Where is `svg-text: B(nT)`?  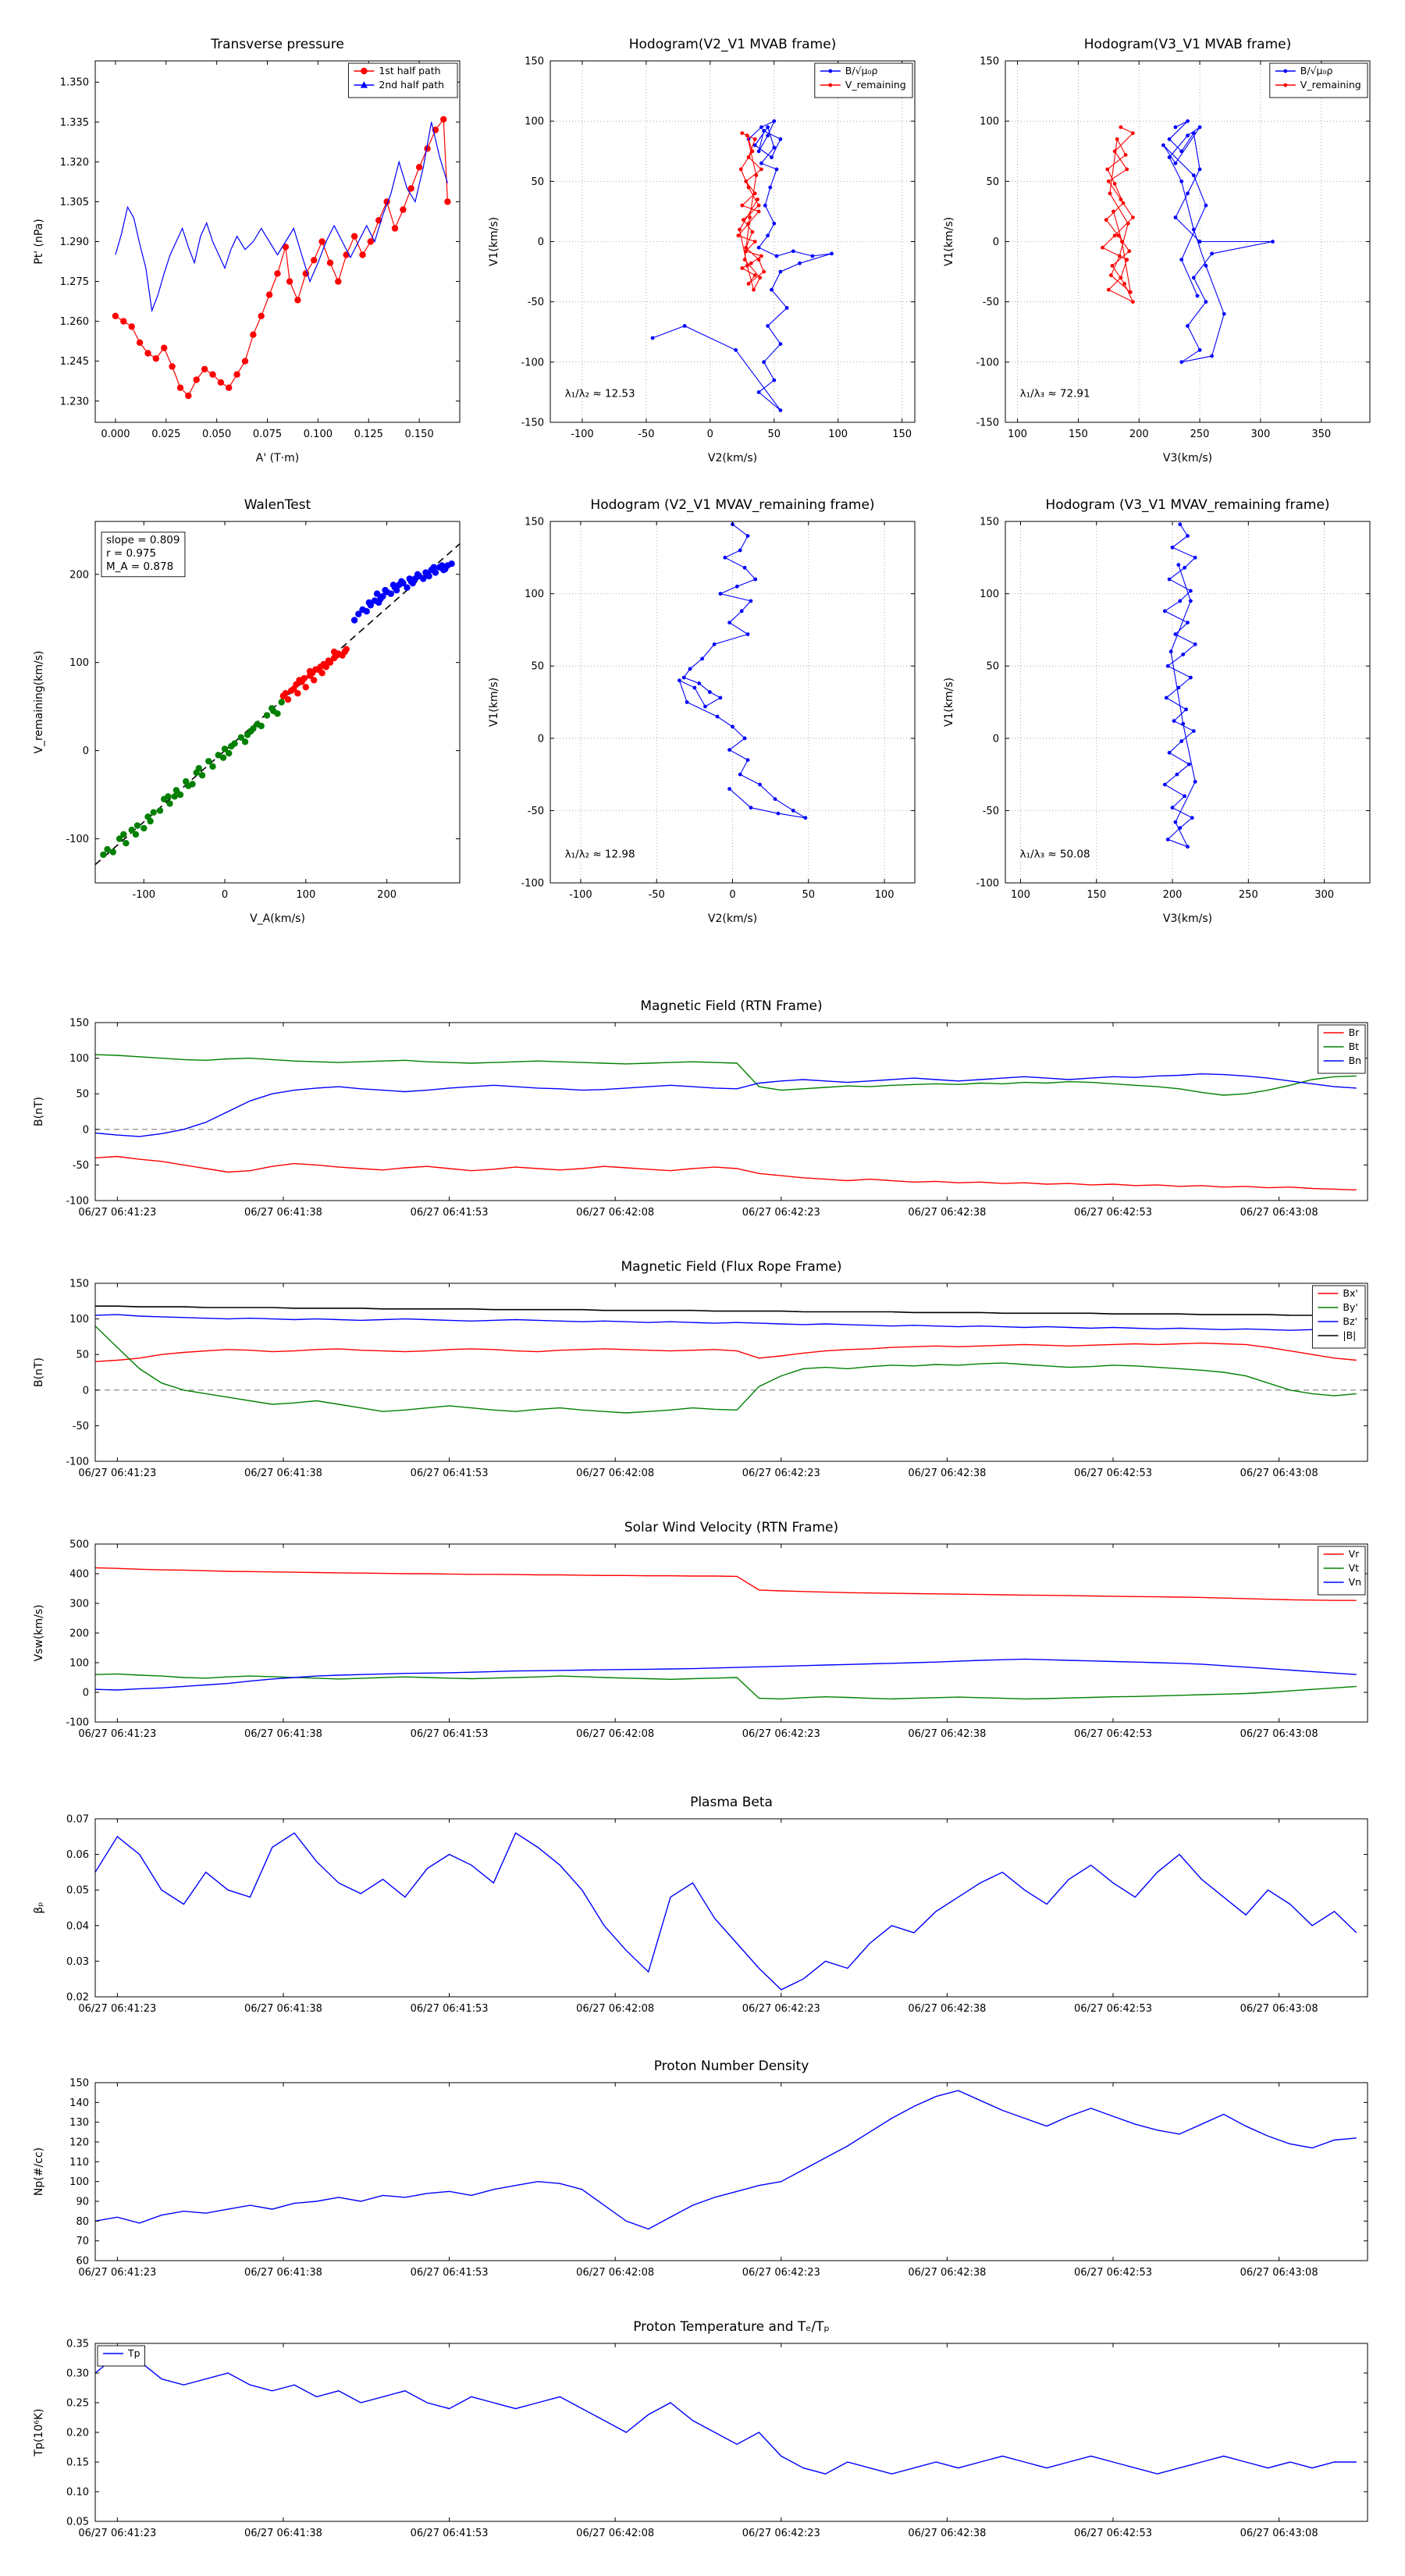
svg-text: B(nT) is located at coordinates (39, 1111).